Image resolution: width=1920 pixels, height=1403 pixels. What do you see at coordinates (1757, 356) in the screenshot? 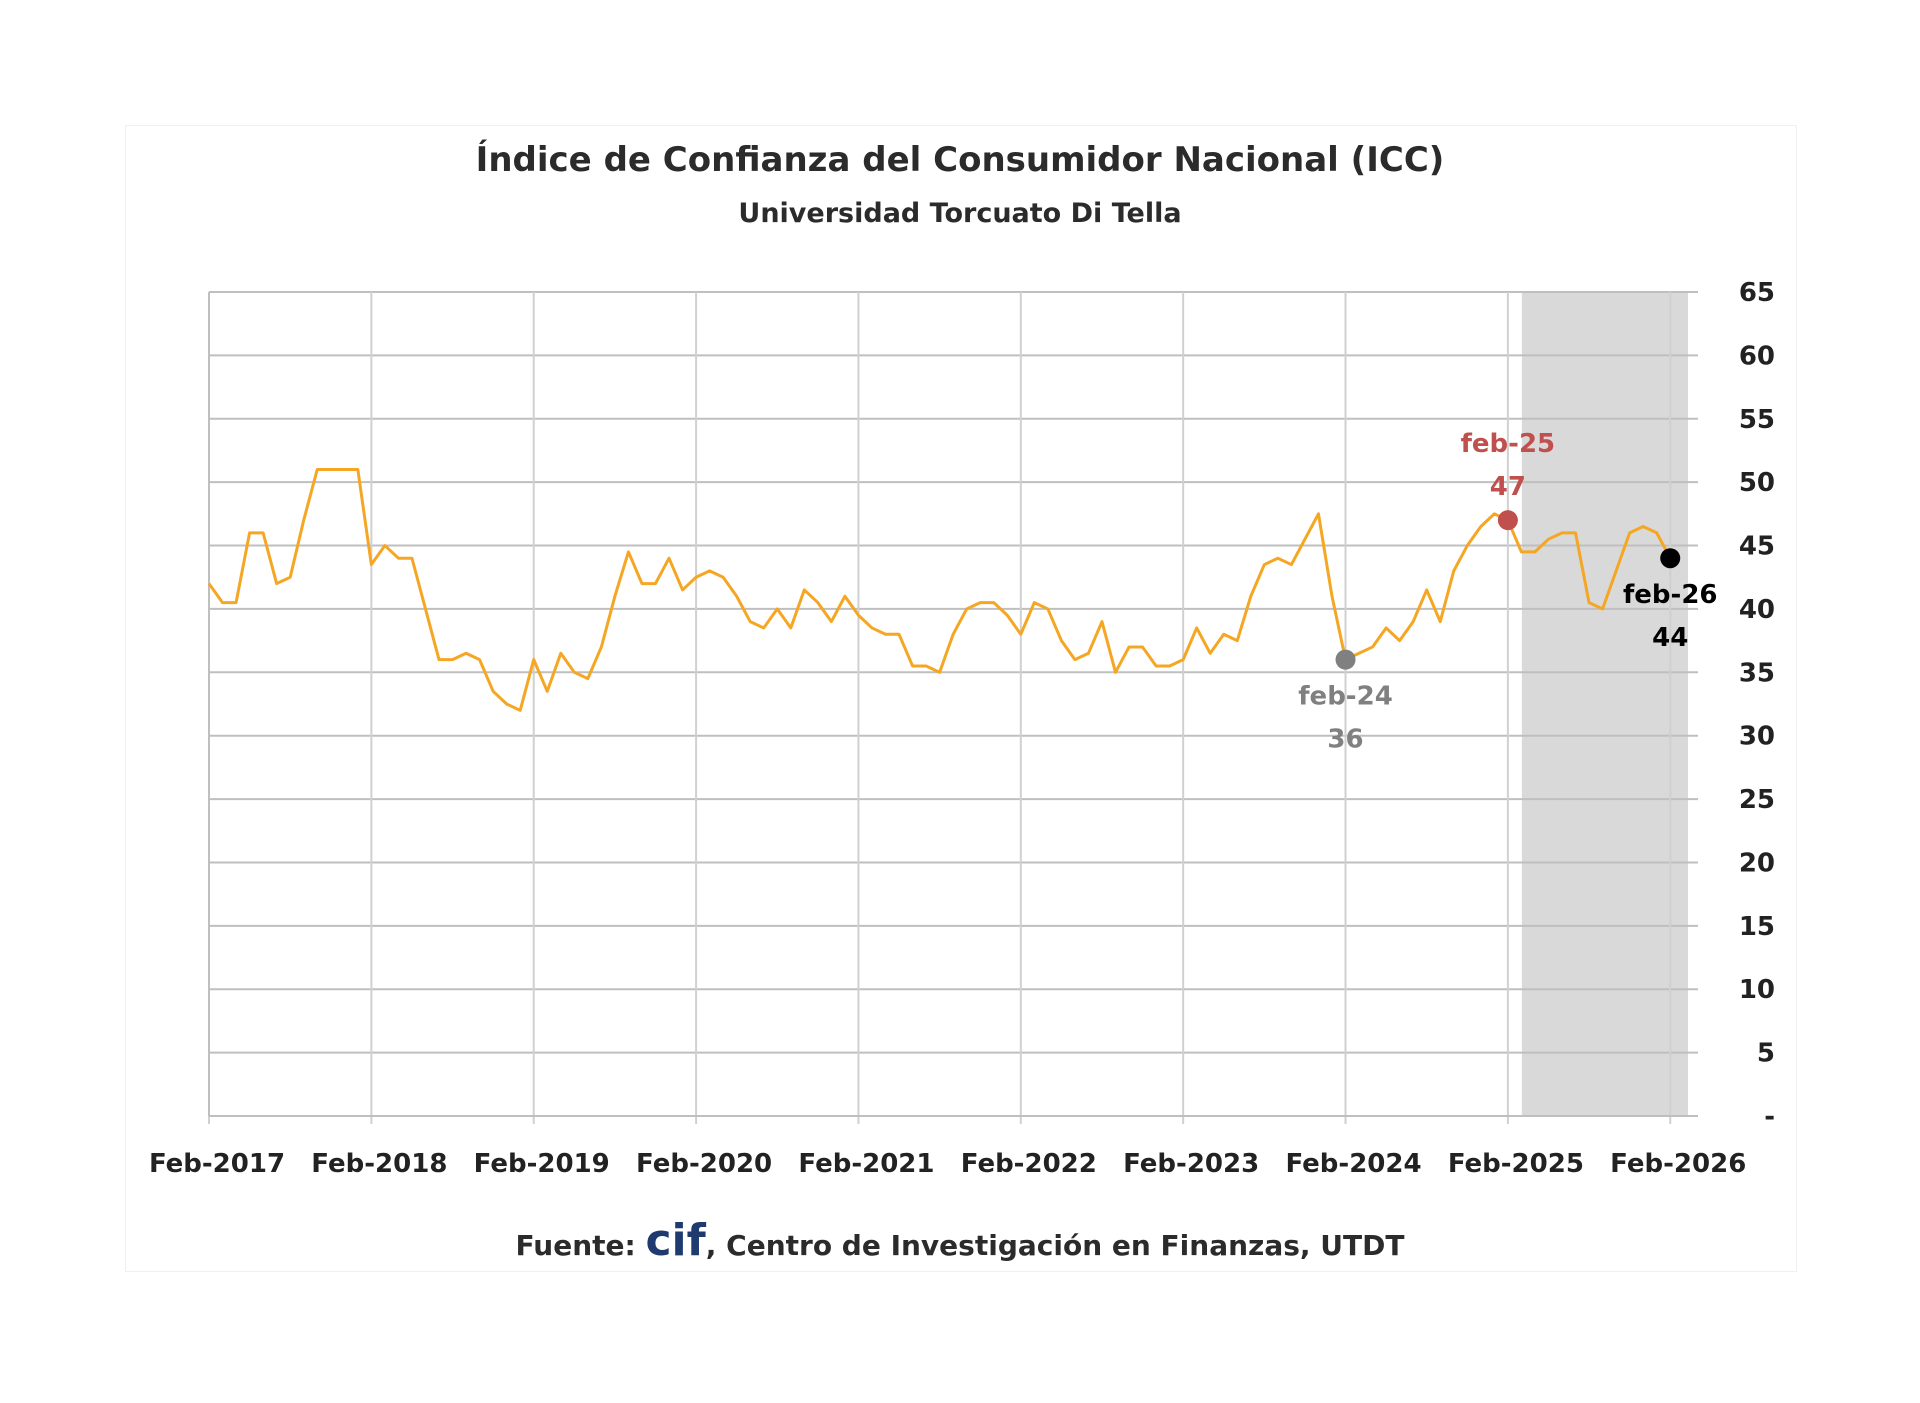
I see `y-tick-label: 60` at bounding box center [1757, 356].